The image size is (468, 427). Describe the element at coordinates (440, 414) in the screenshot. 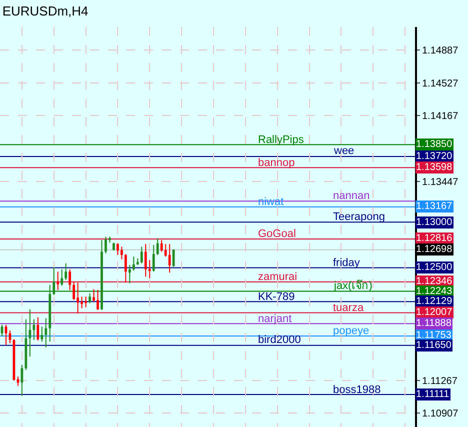

I see `y-tick-label: 1.10907` at that location.